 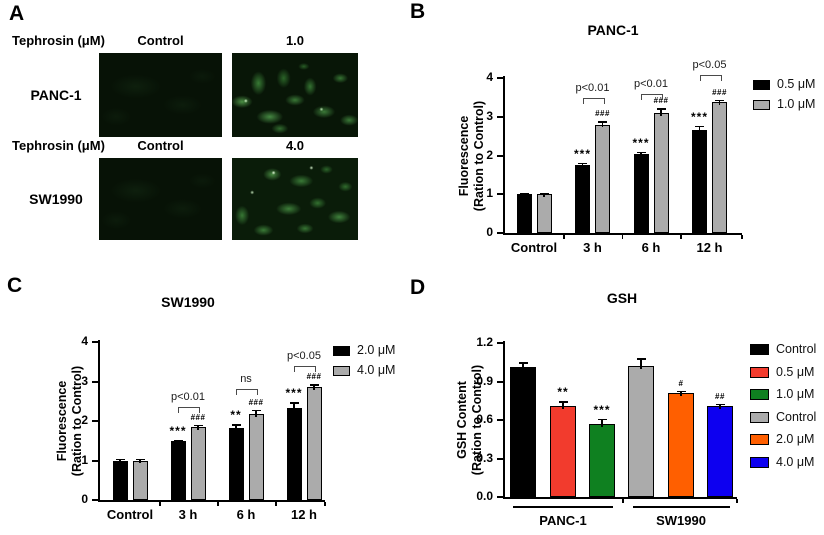 What do you see at coordinates (484, 419) in the screenshot?
I see `y-tick-label: 0.6` at bounding box center [484, 419].